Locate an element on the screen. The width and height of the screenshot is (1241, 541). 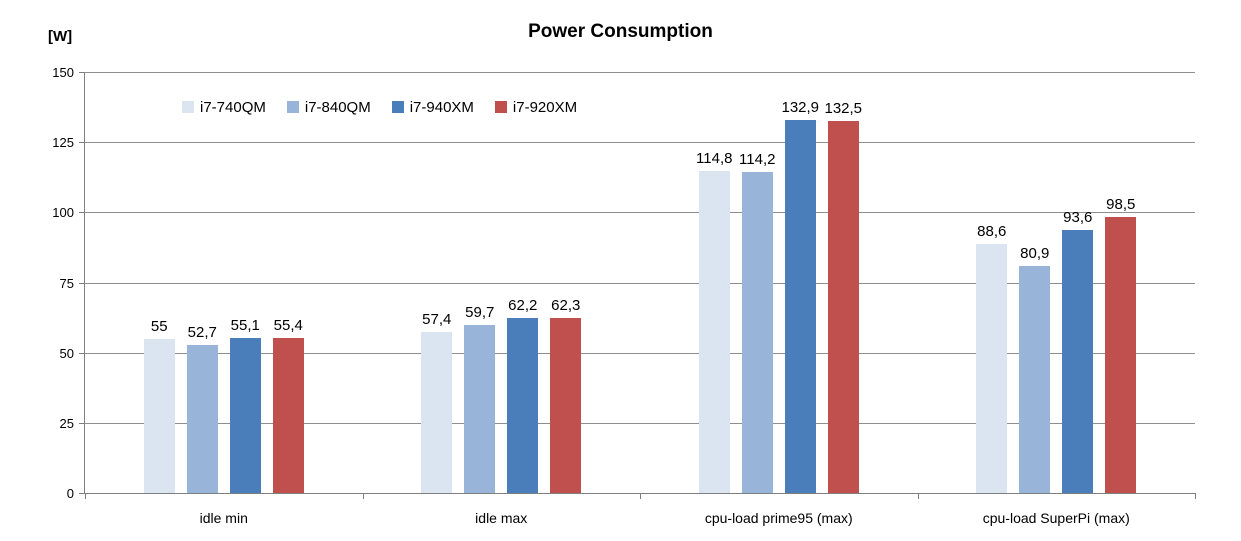
bar: 114,2 is located at coordinates (757, 322).